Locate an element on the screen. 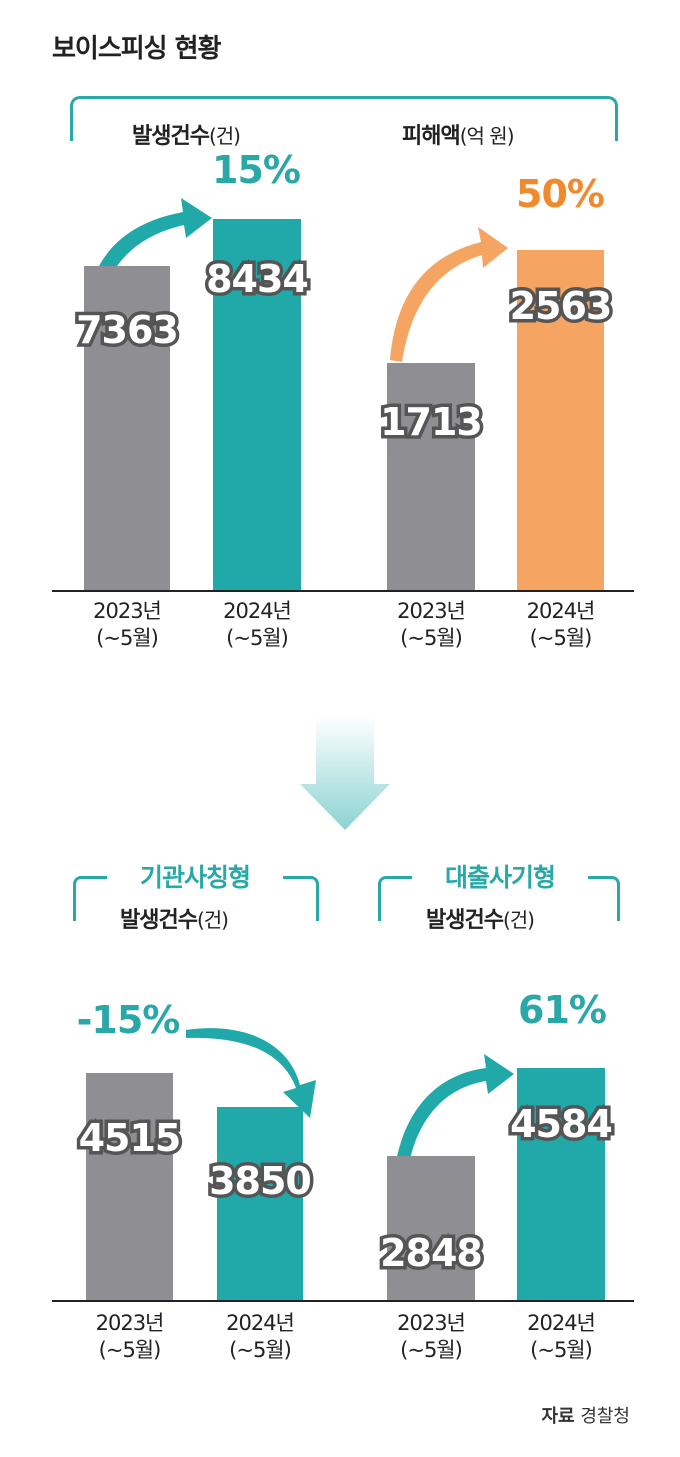 The height and width of the screenshot is (1457, 680). count-header-label: 발생건수 is located at coordinates (171, 136).